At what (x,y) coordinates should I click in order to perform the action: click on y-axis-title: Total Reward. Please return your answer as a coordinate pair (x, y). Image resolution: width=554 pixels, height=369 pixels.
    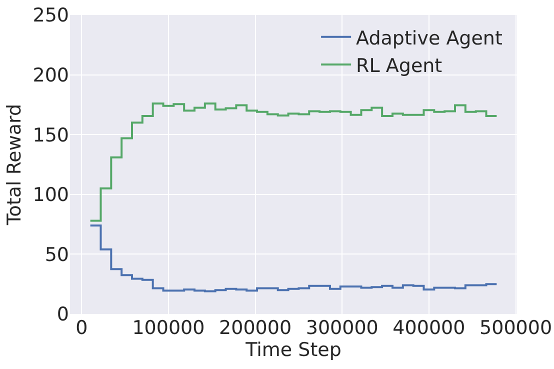
    Looking at the image, I should click on (15, 165).